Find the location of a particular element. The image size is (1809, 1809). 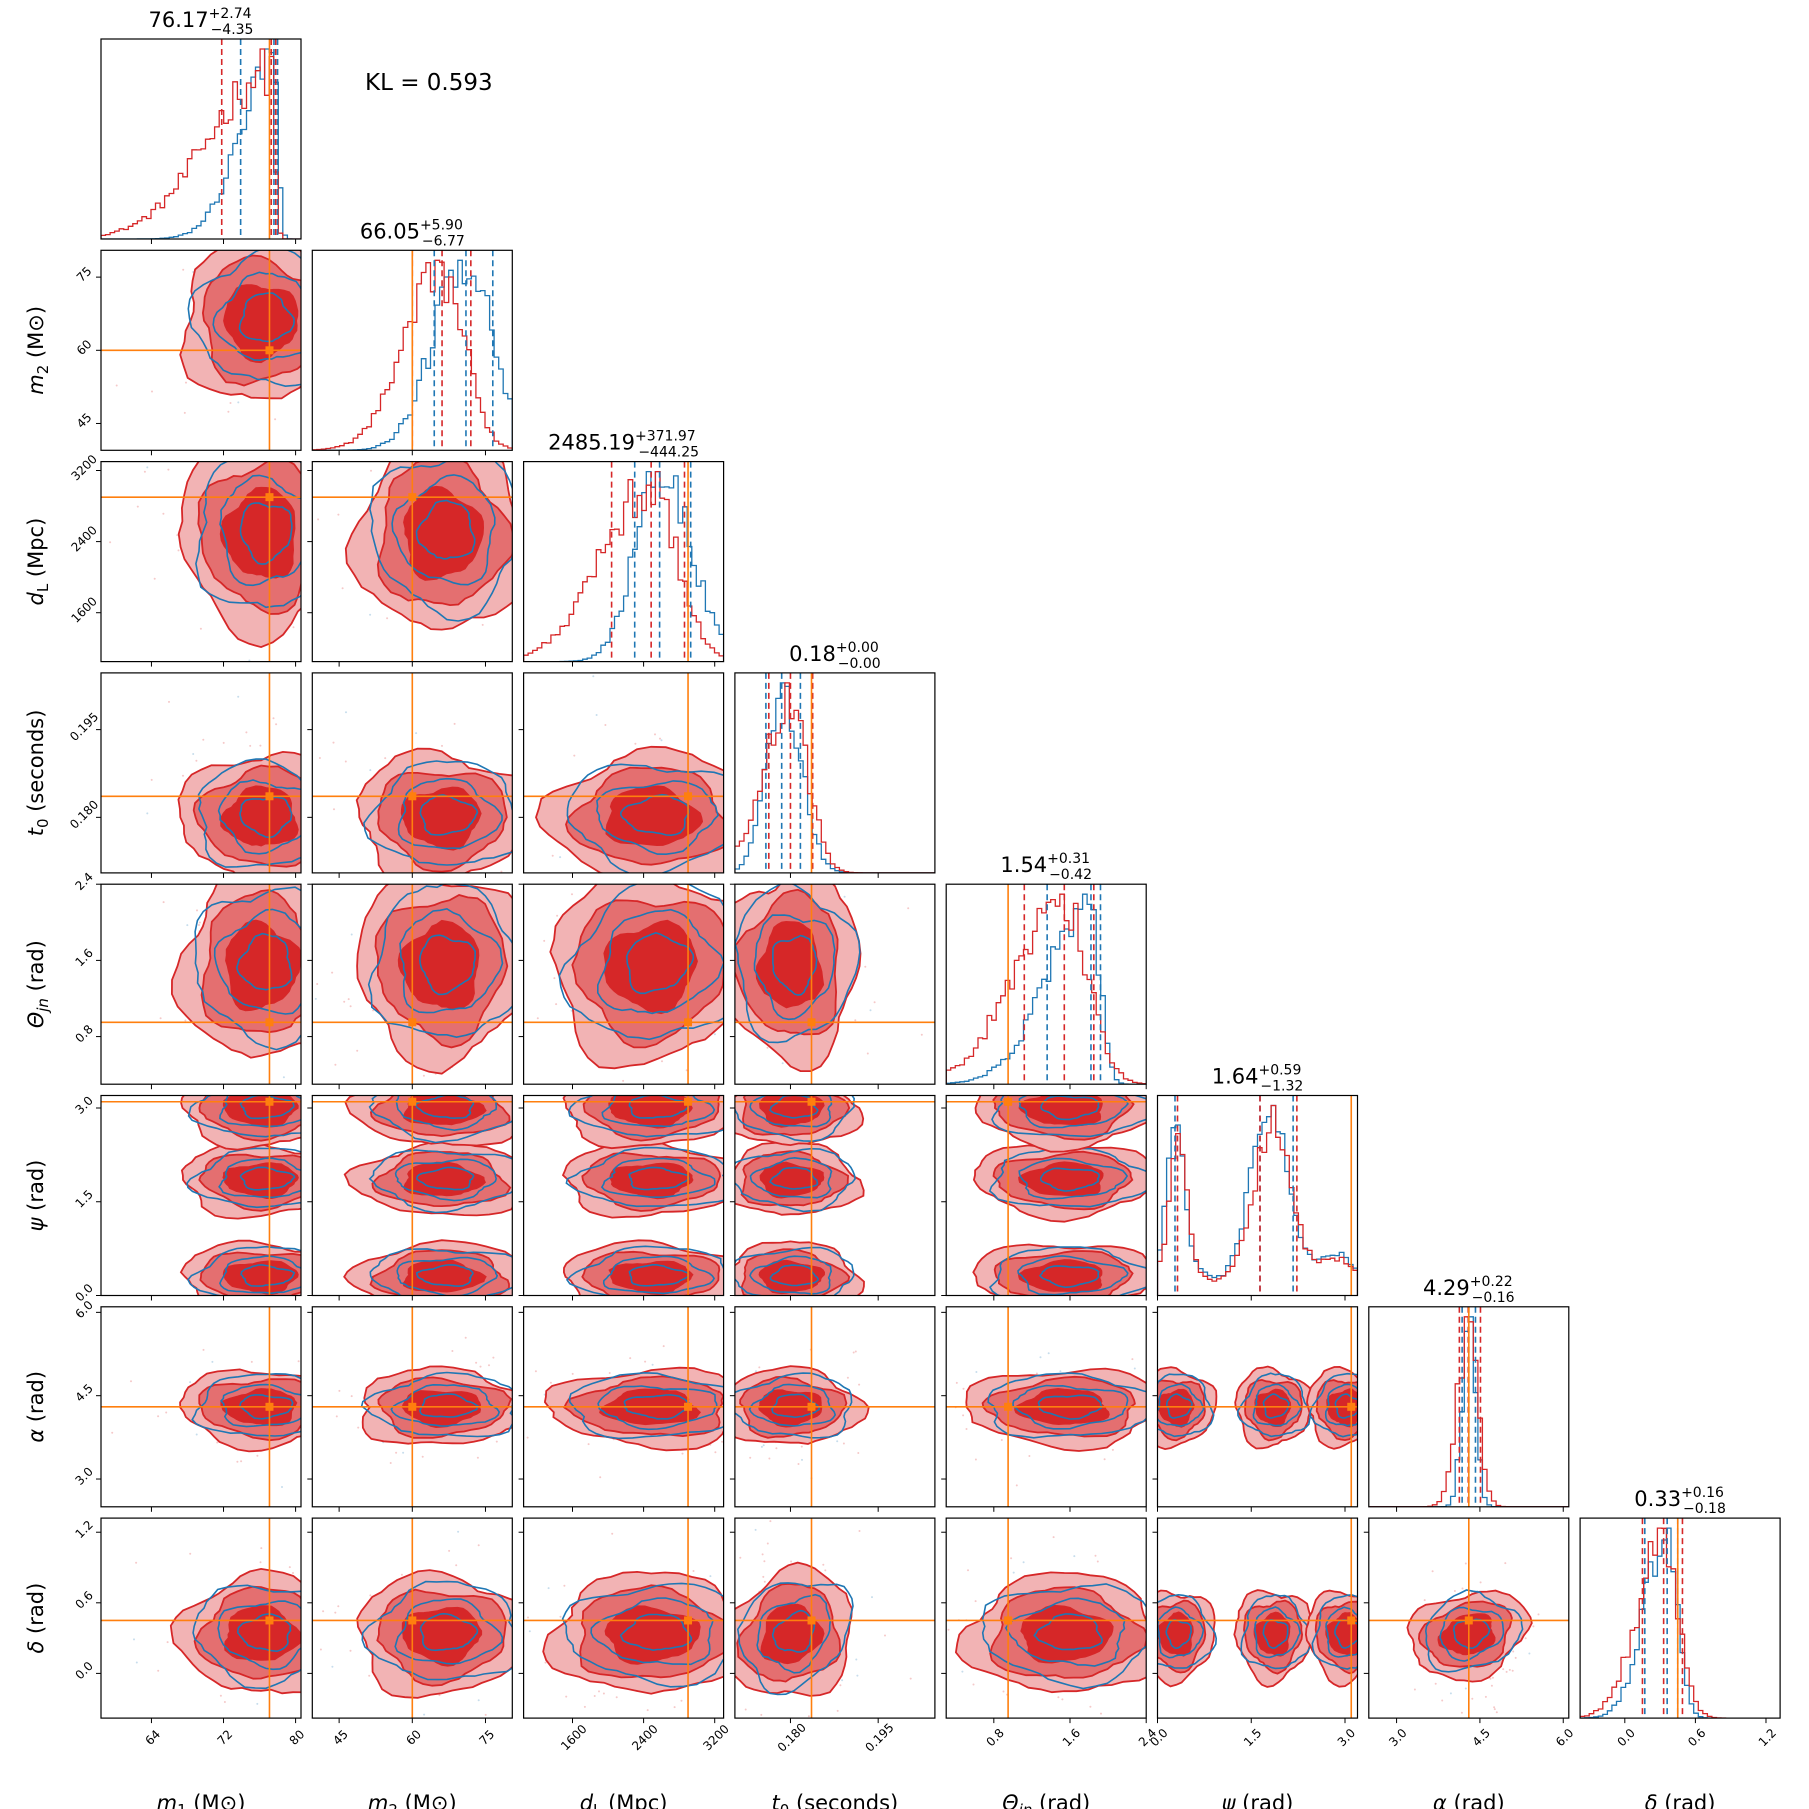

x-tick-label: 4.5 is located at coordinates (1481, 1737).